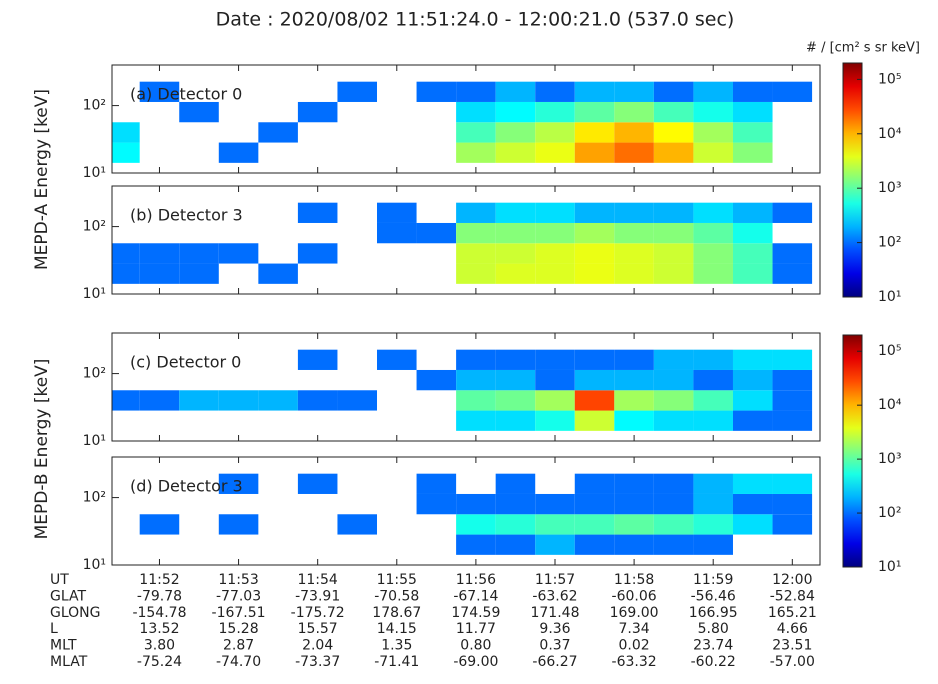 The image size is (938, 684). What do you see at coordinates (238, 646) in the screenshot?
I see `table-cell: 2.87` at bounding box center [238, 646].